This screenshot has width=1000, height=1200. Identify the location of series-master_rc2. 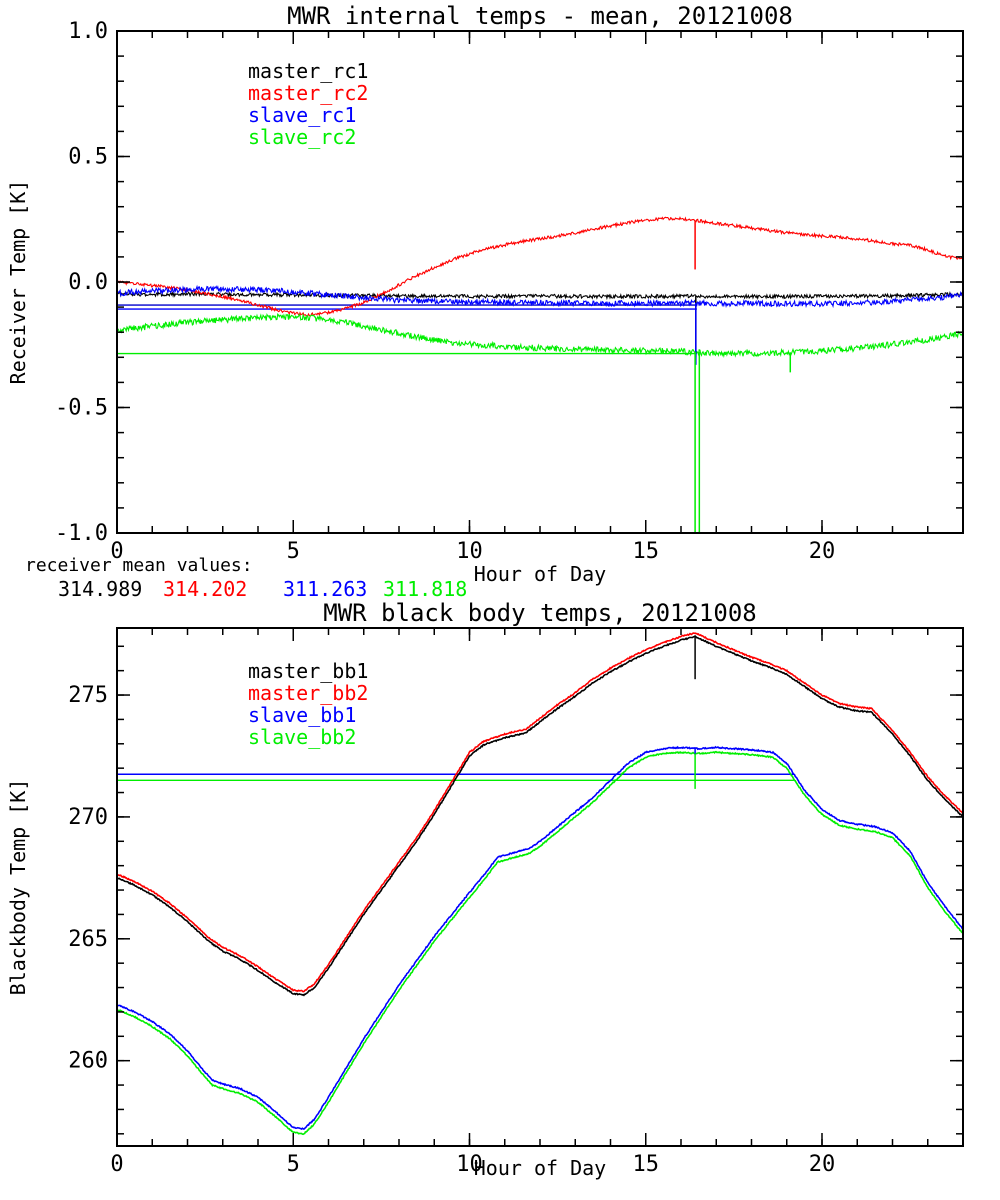
(540, 266).